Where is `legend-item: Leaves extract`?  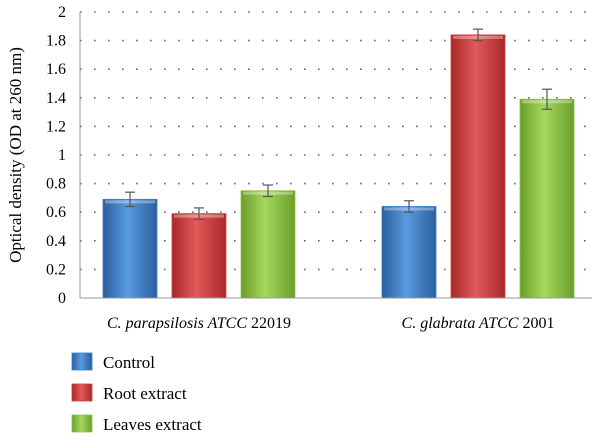 legend-item: Leaves extract is located at coordinates (136, 424).